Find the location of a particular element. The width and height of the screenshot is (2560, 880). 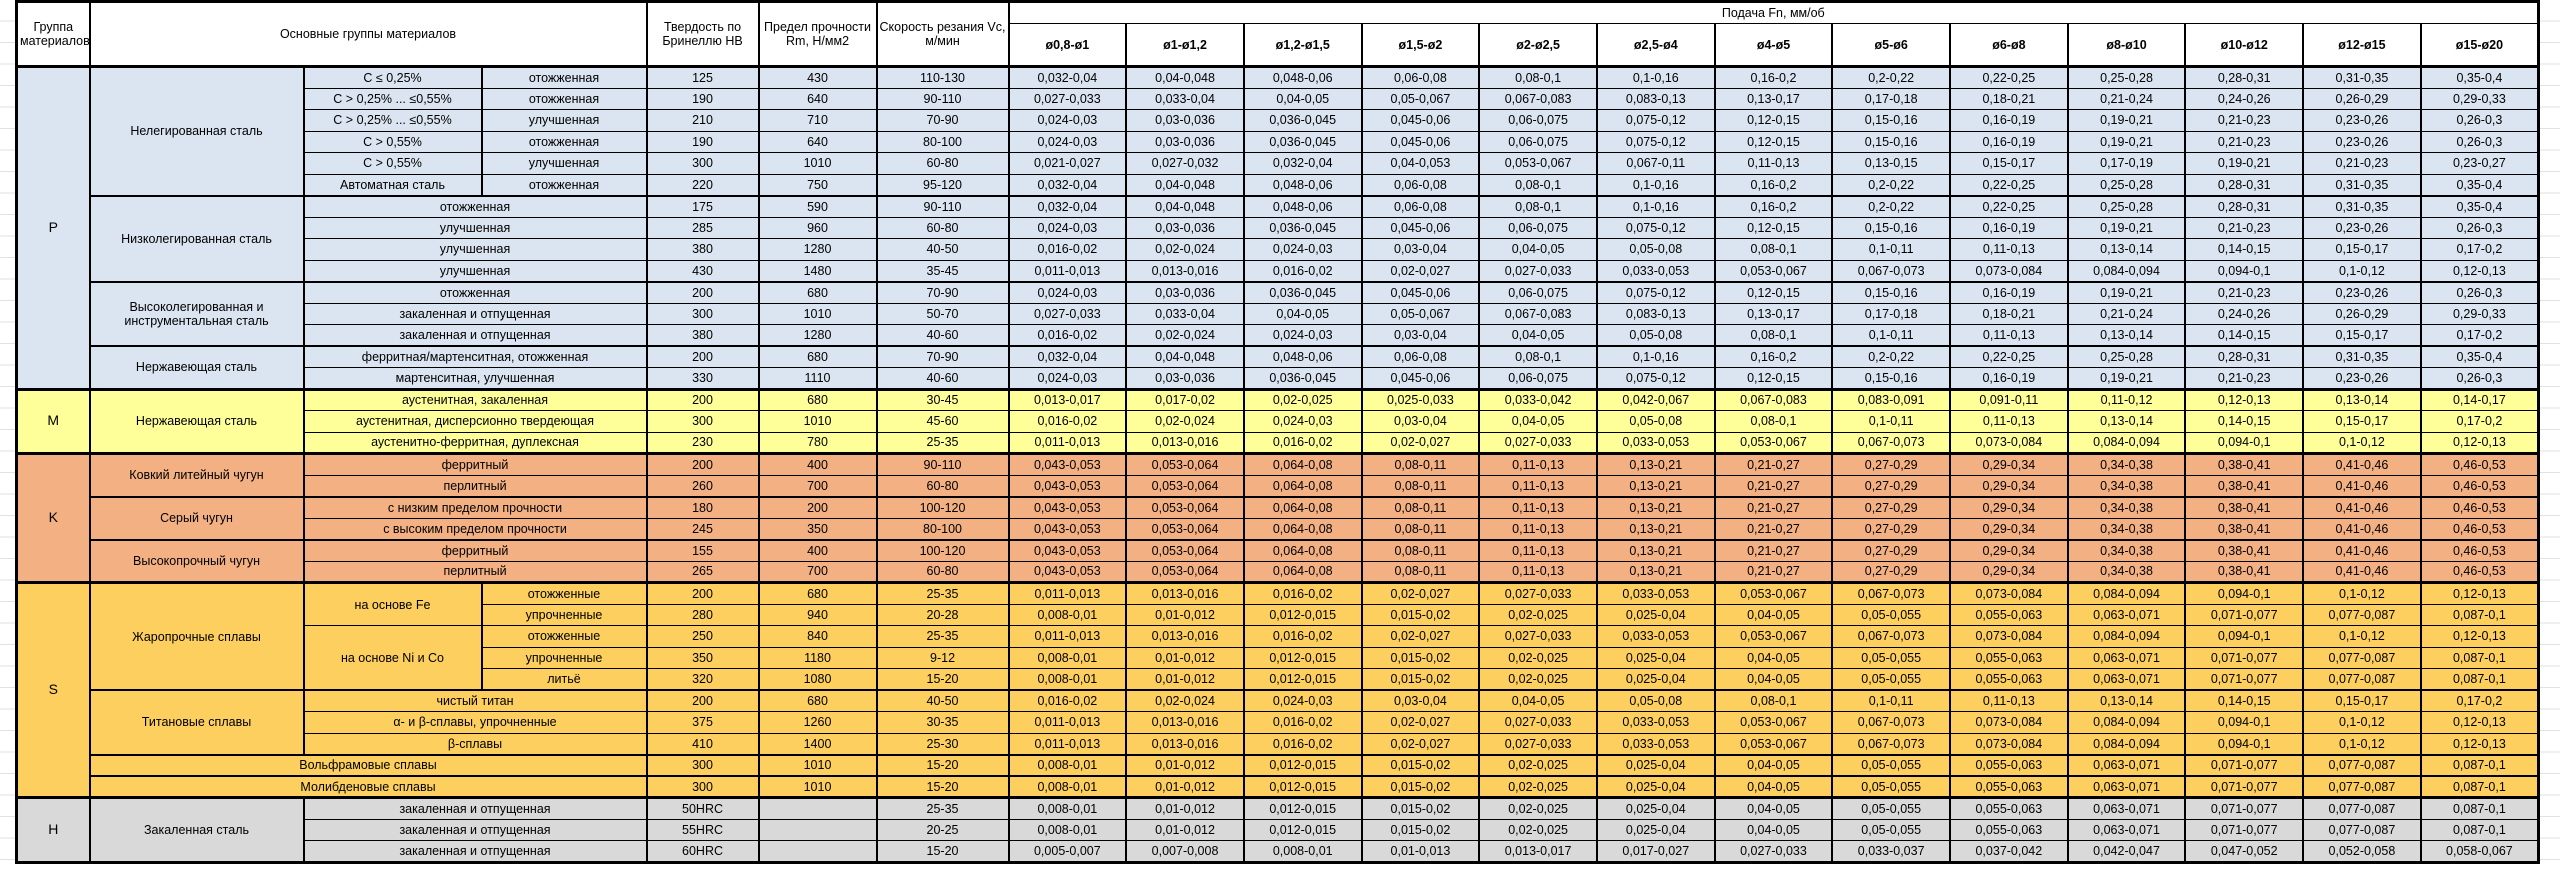

material-state-cell: литьё is located at coordinates (564, 679).